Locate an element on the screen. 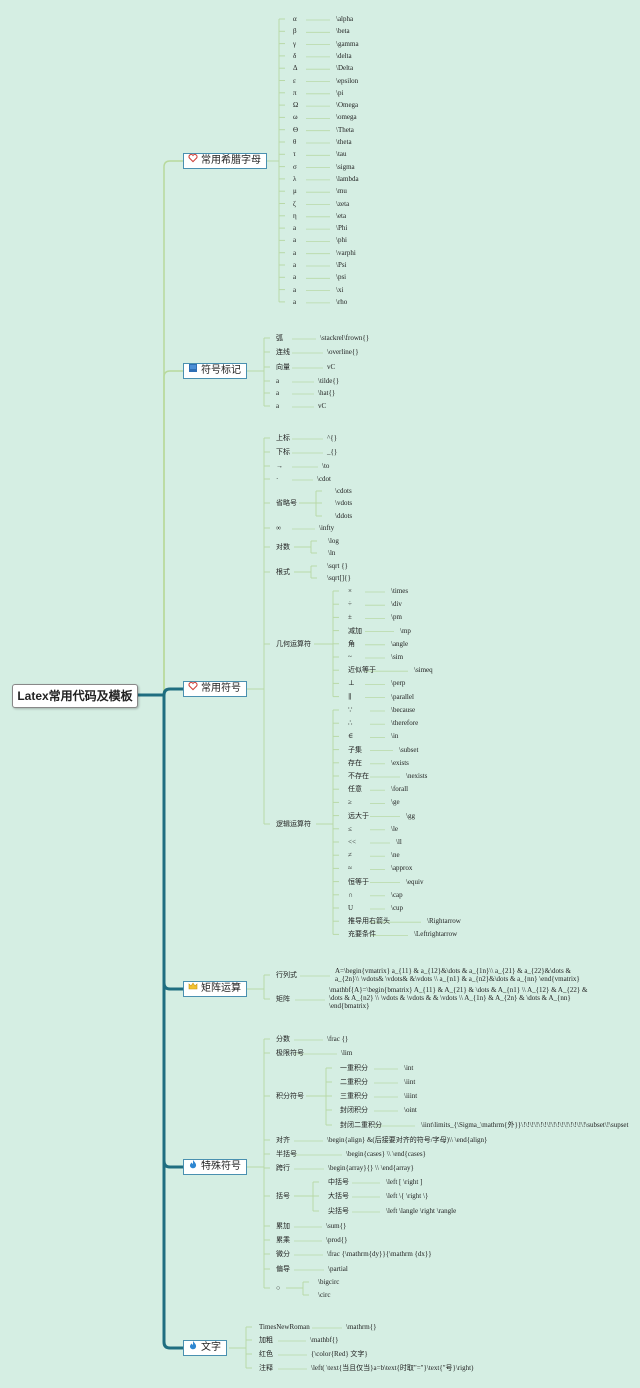 The image size is (640, 1388). latex-code: \frac {} is located at coordinates (338, 1039).